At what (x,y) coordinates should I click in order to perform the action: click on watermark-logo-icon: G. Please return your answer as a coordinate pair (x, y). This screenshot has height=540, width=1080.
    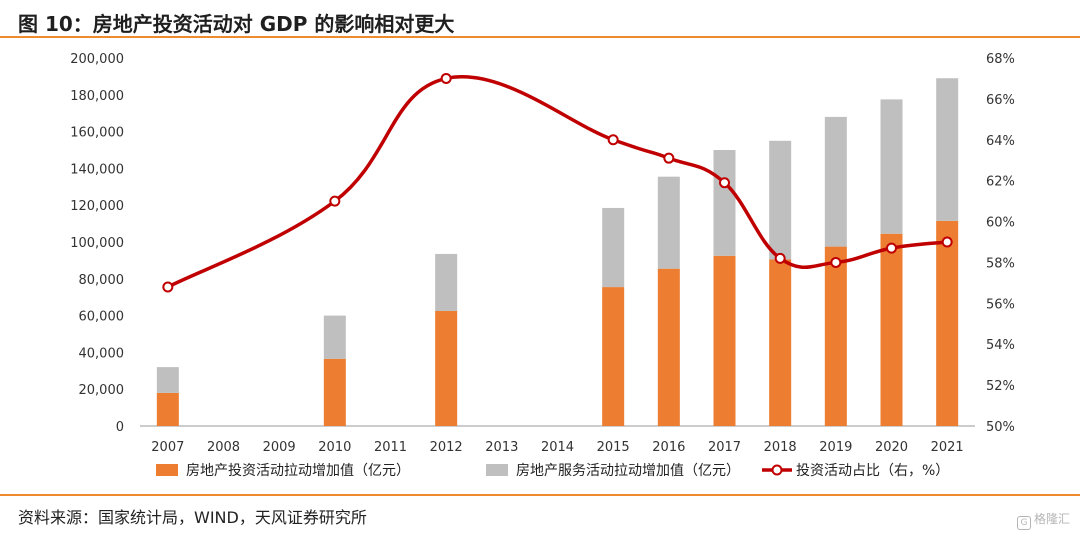
    Looking at the image, I should click on (1023, 523).